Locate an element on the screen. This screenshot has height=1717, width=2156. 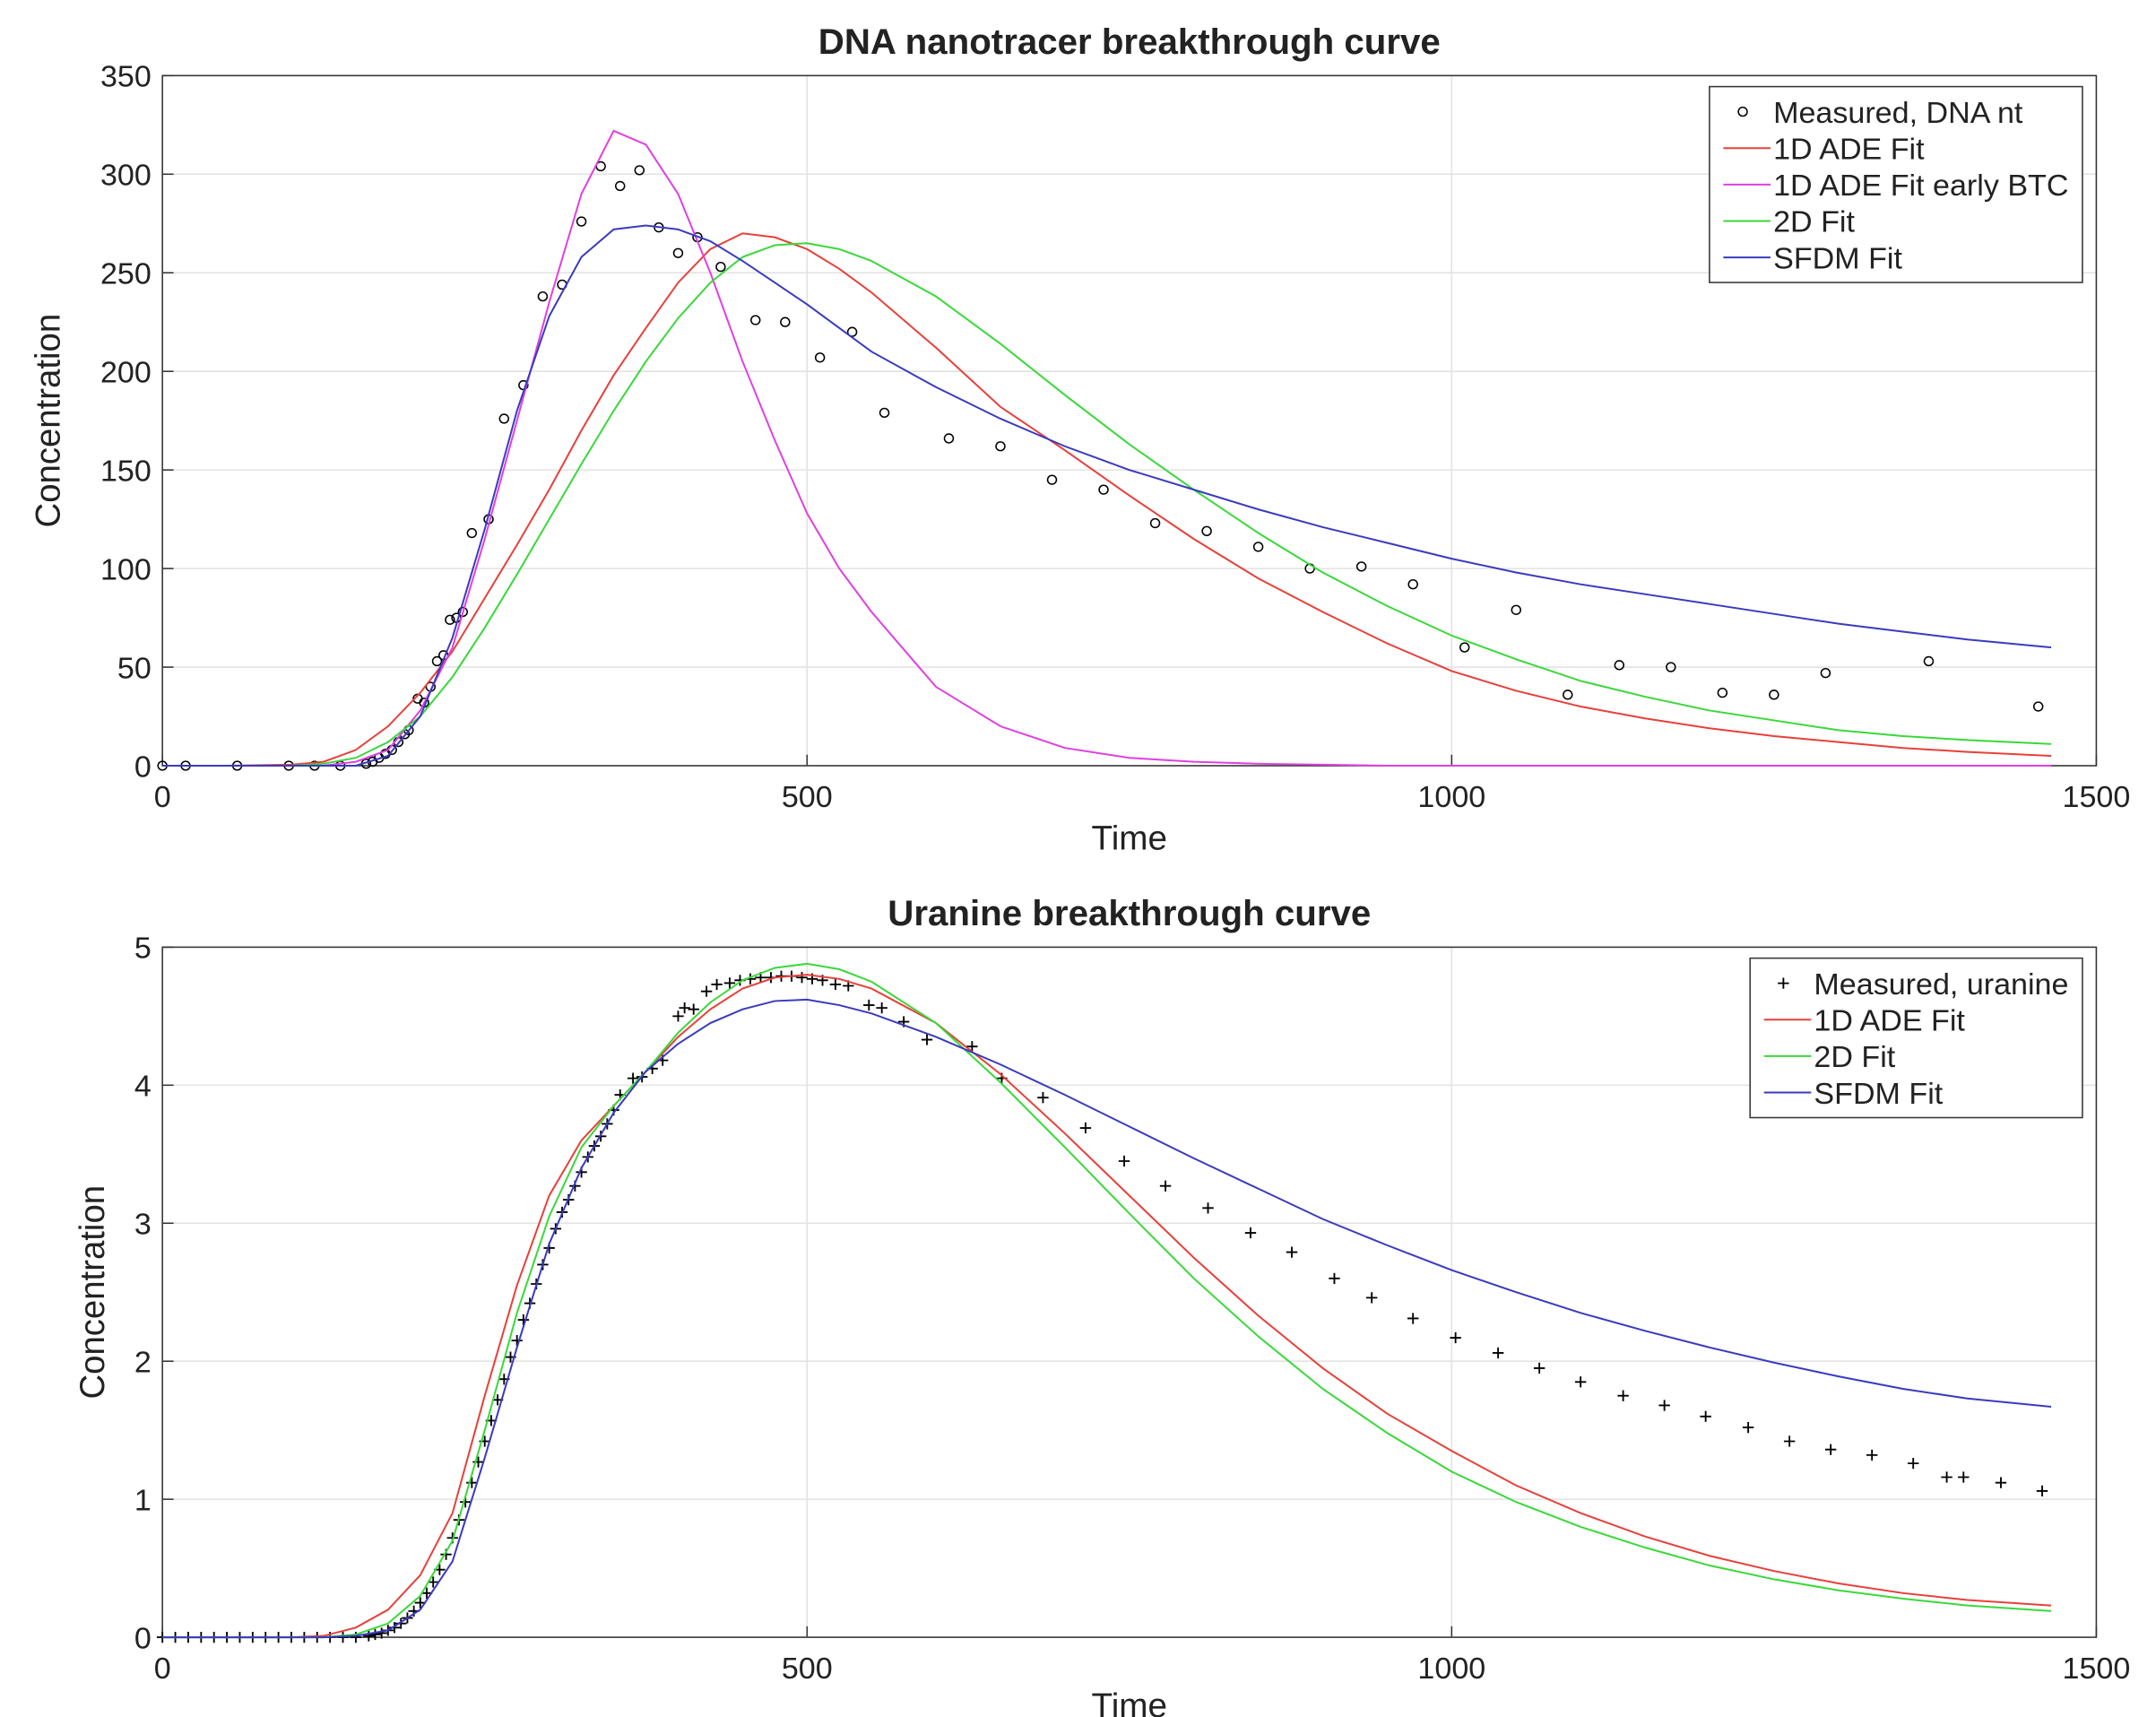
y-tick-label: 2 is located at coordinates (143, 1363).